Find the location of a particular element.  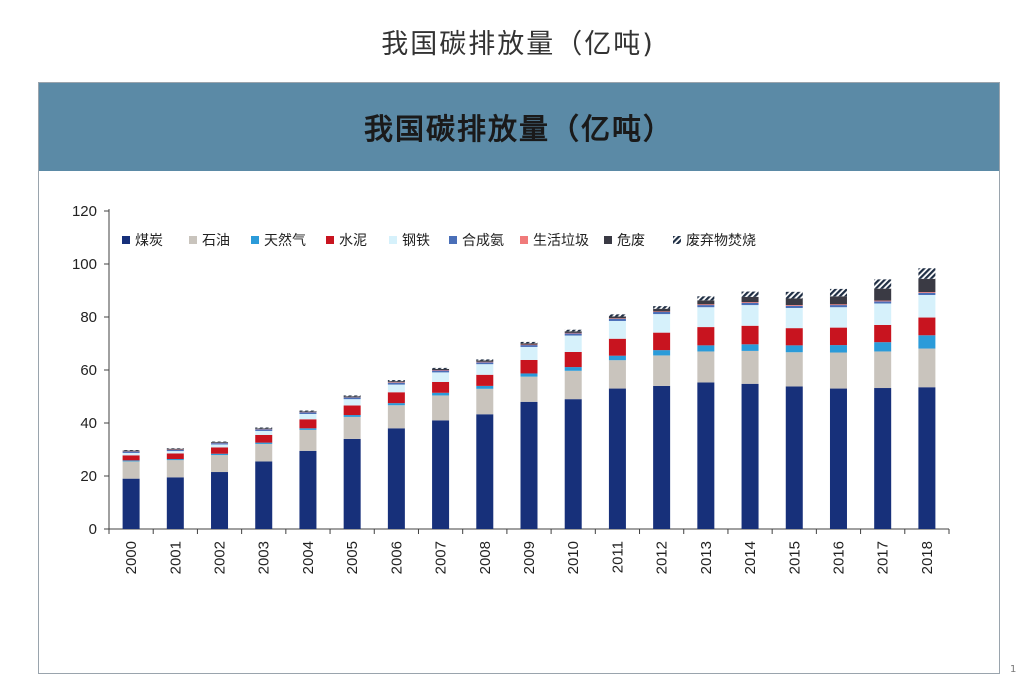

x-tick-label: 2017 is located at coordinates (883, 557).